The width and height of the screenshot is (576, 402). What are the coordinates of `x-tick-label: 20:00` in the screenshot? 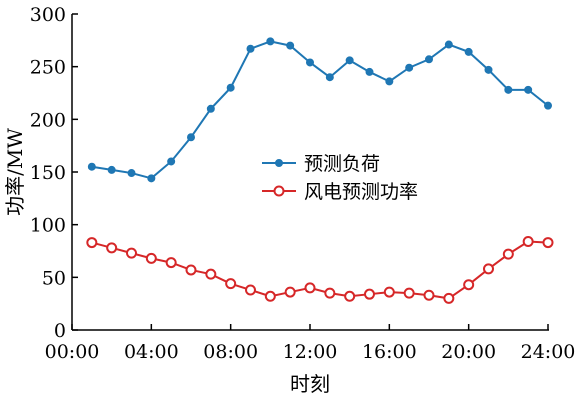 It's located at (468, 352).